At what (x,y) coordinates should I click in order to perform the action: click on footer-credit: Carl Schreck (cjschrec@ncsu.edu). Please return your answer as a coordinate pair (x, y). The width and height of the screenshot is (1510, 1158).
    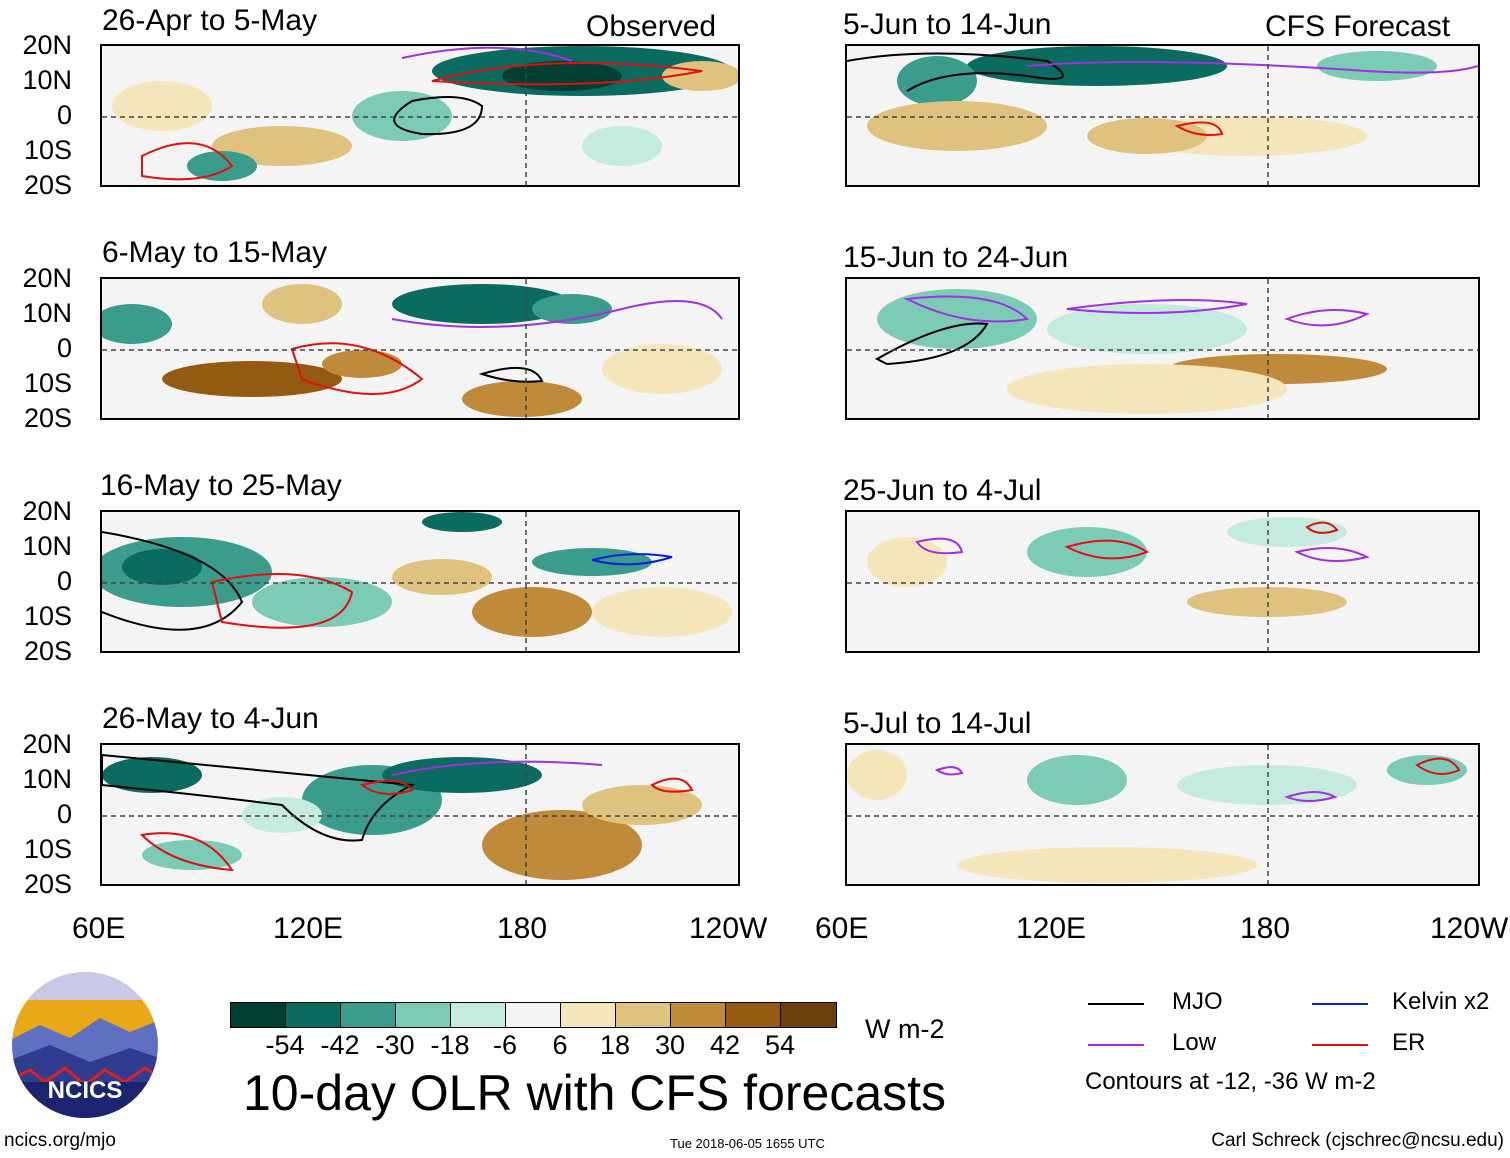
    Looking at the image, I should click on (1357, 1140).